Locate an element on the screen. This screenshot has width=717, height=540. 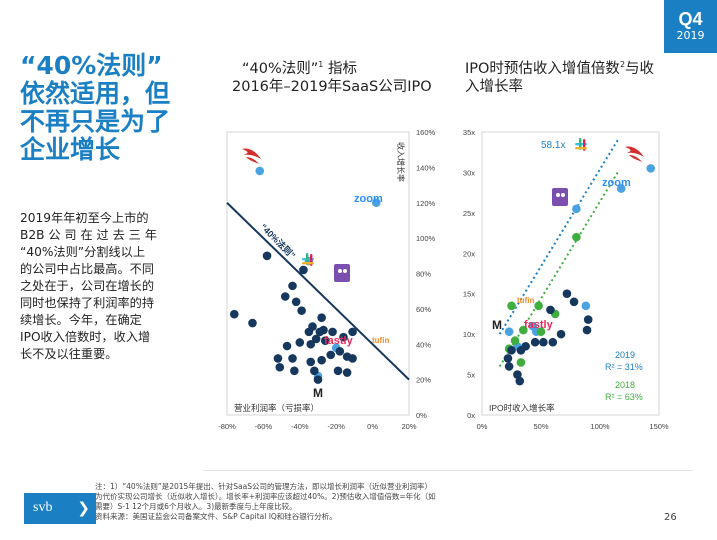
zoom-icon: zoom is located at coordinates (616, 183).